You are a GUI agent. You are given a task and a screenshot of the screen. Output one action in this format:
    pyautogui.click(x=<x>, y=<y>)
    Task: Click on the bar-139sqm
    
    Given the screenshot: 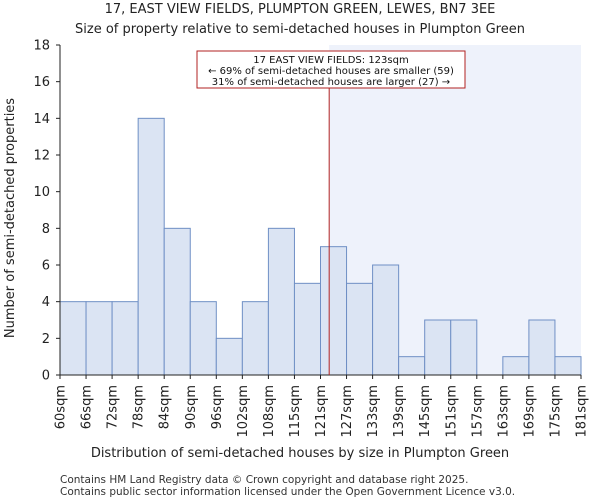 What is the action you would take?
    pyautogui.click(x=412, y=366)
    